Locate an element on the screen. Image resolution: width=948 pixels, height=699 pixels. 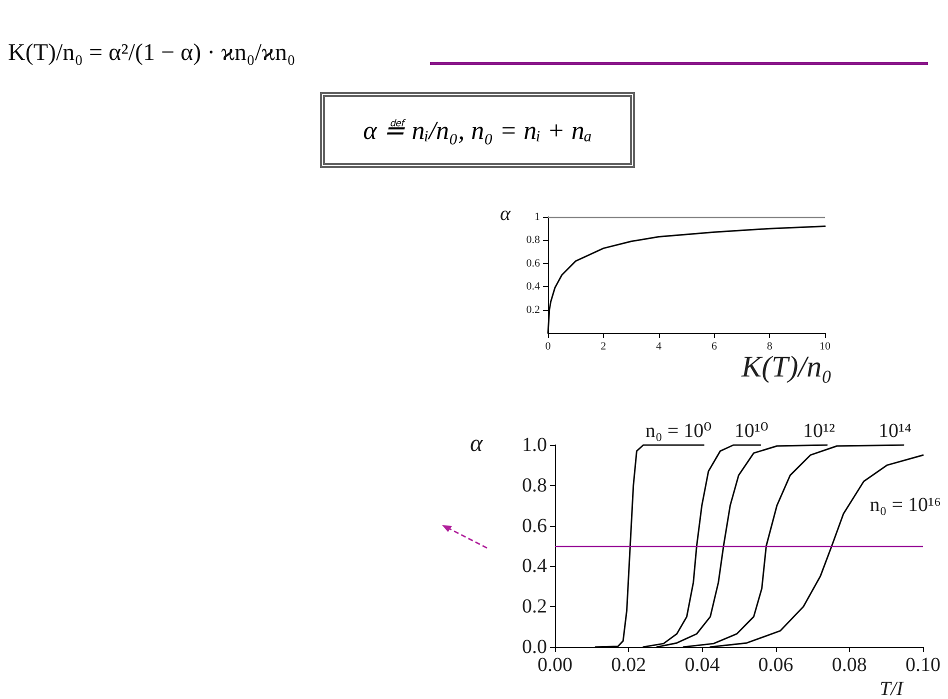
x-tick-label: 2 is located at coordinates (603, 346).